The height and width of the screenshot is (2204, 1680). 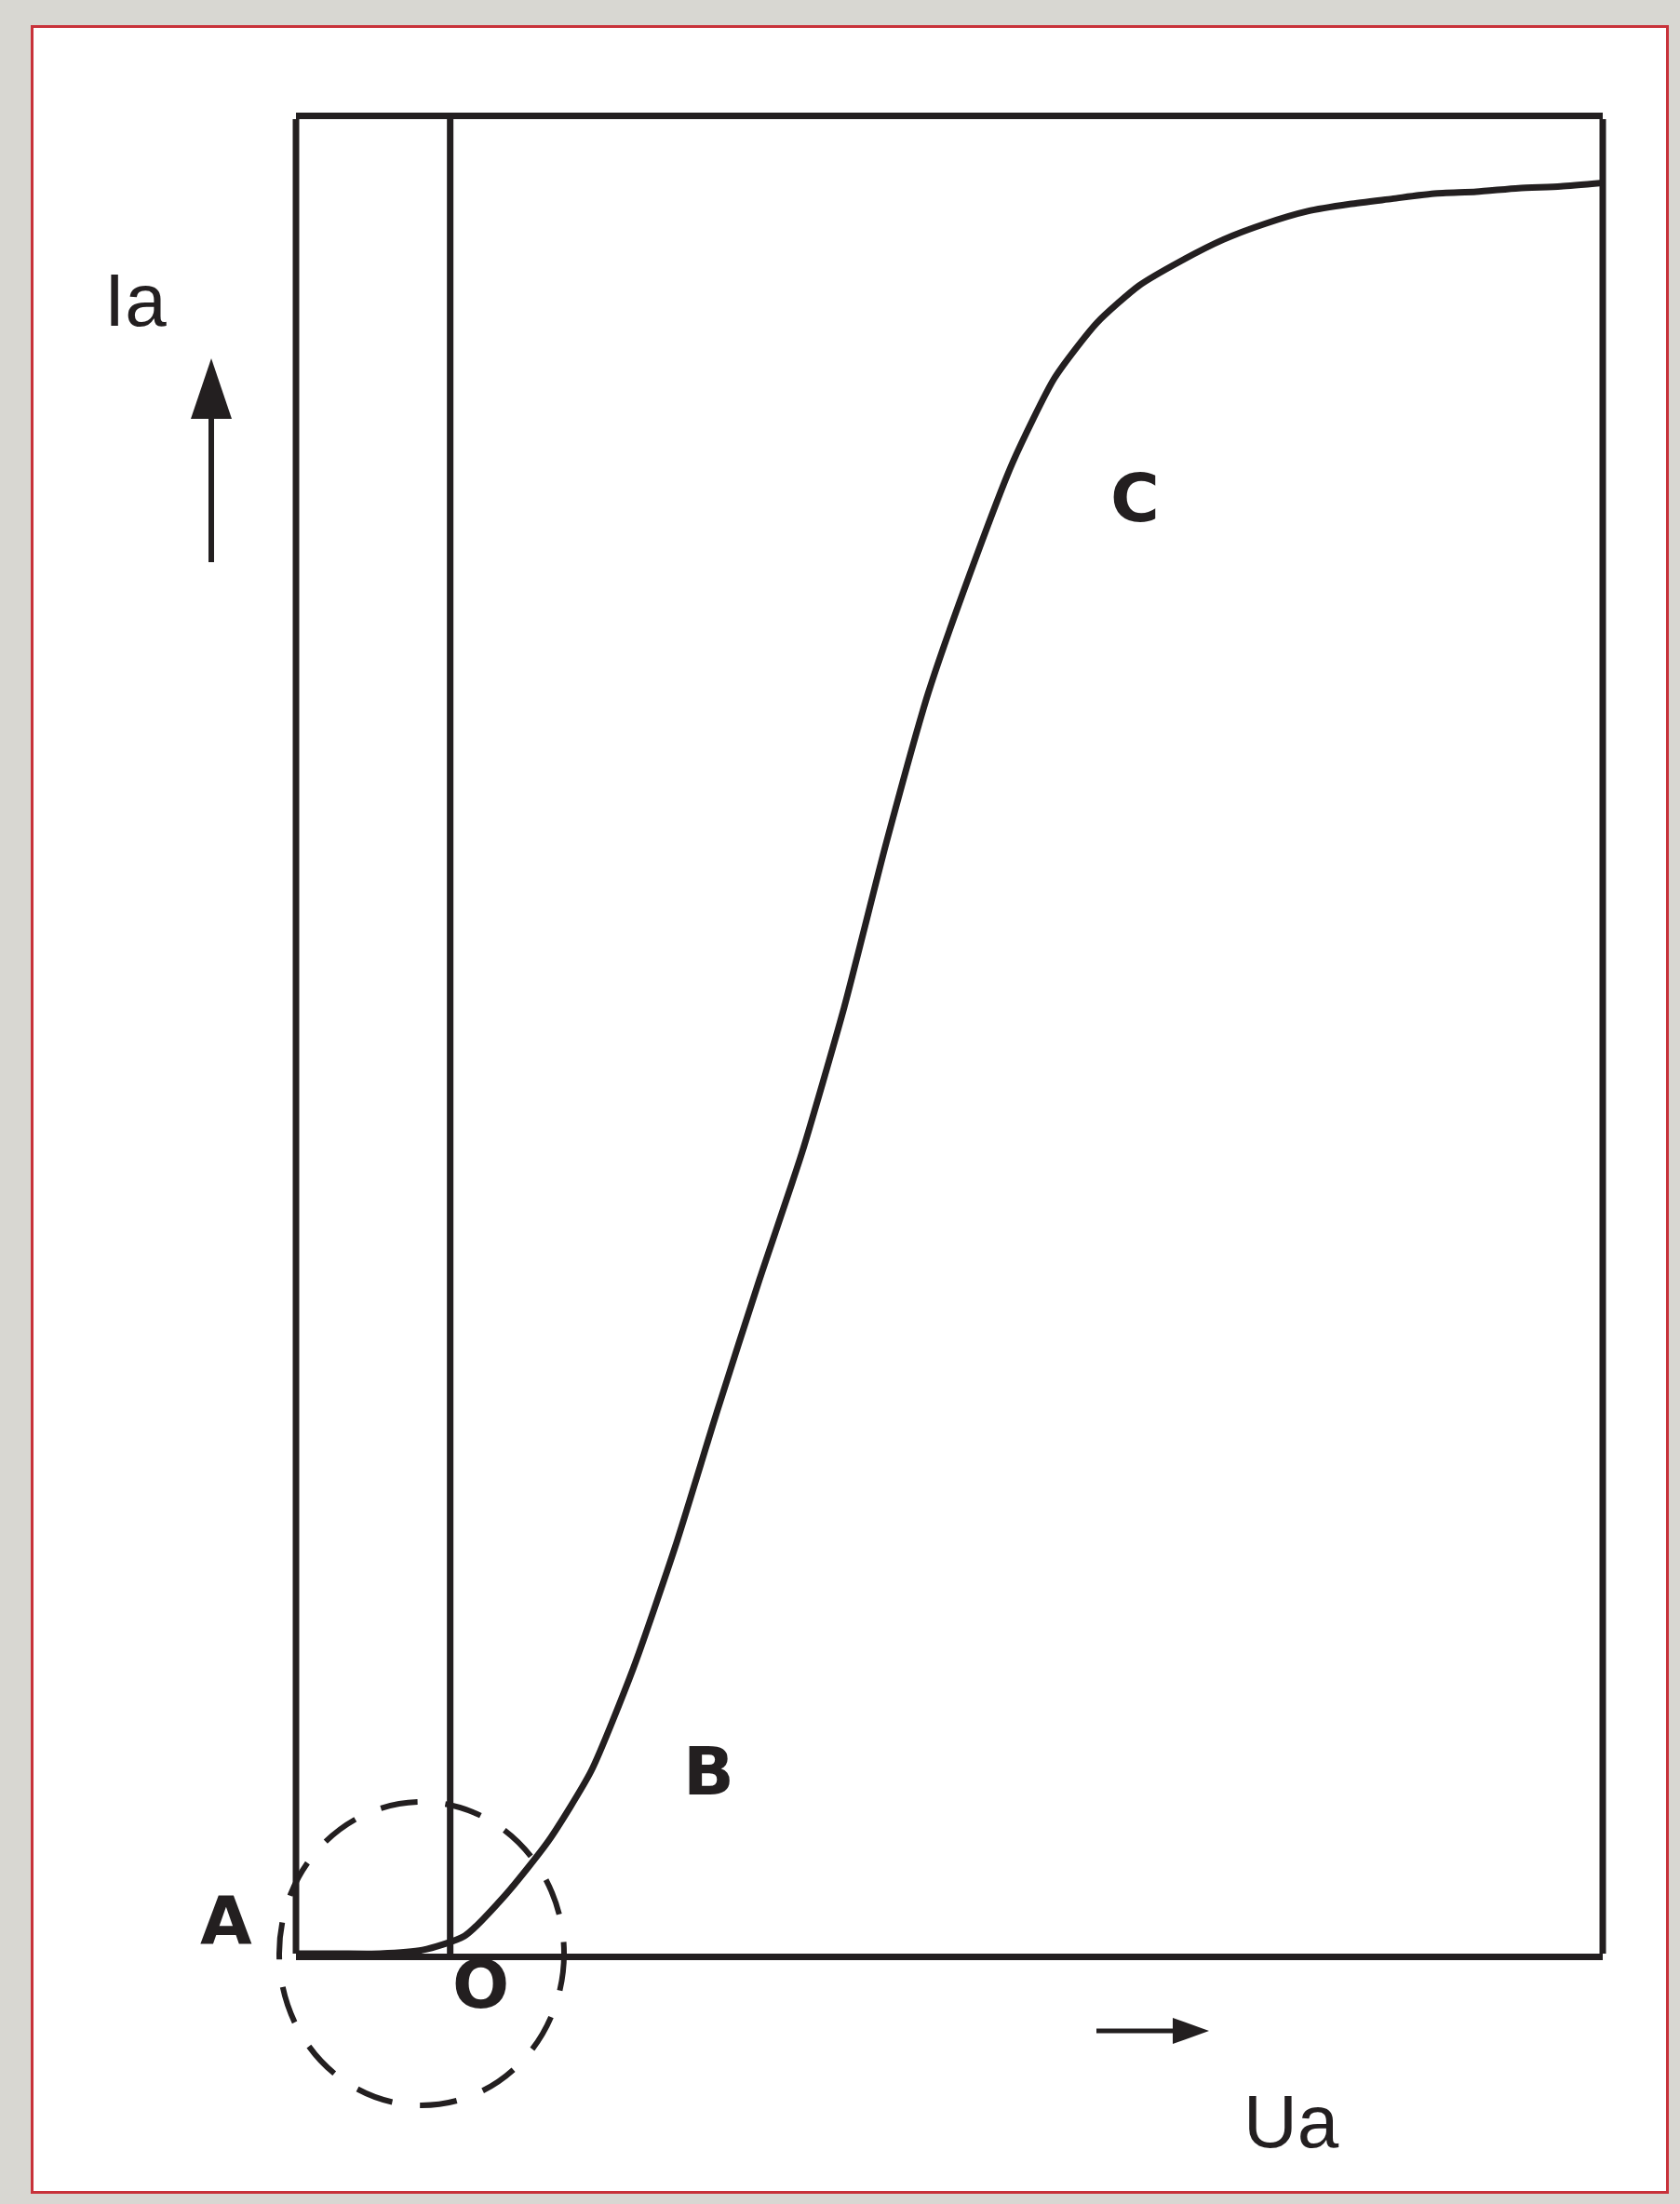 I want to click on y-axis-title: Ia, so click(x=136, y=300).